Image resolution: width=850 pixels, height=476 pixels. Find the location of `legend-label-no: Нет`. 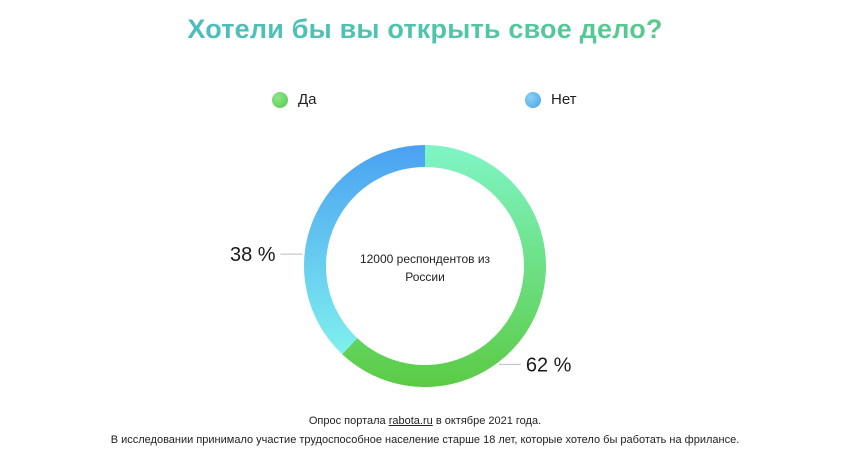

legend-label-no: Нет is located at coordinates (564, 99).